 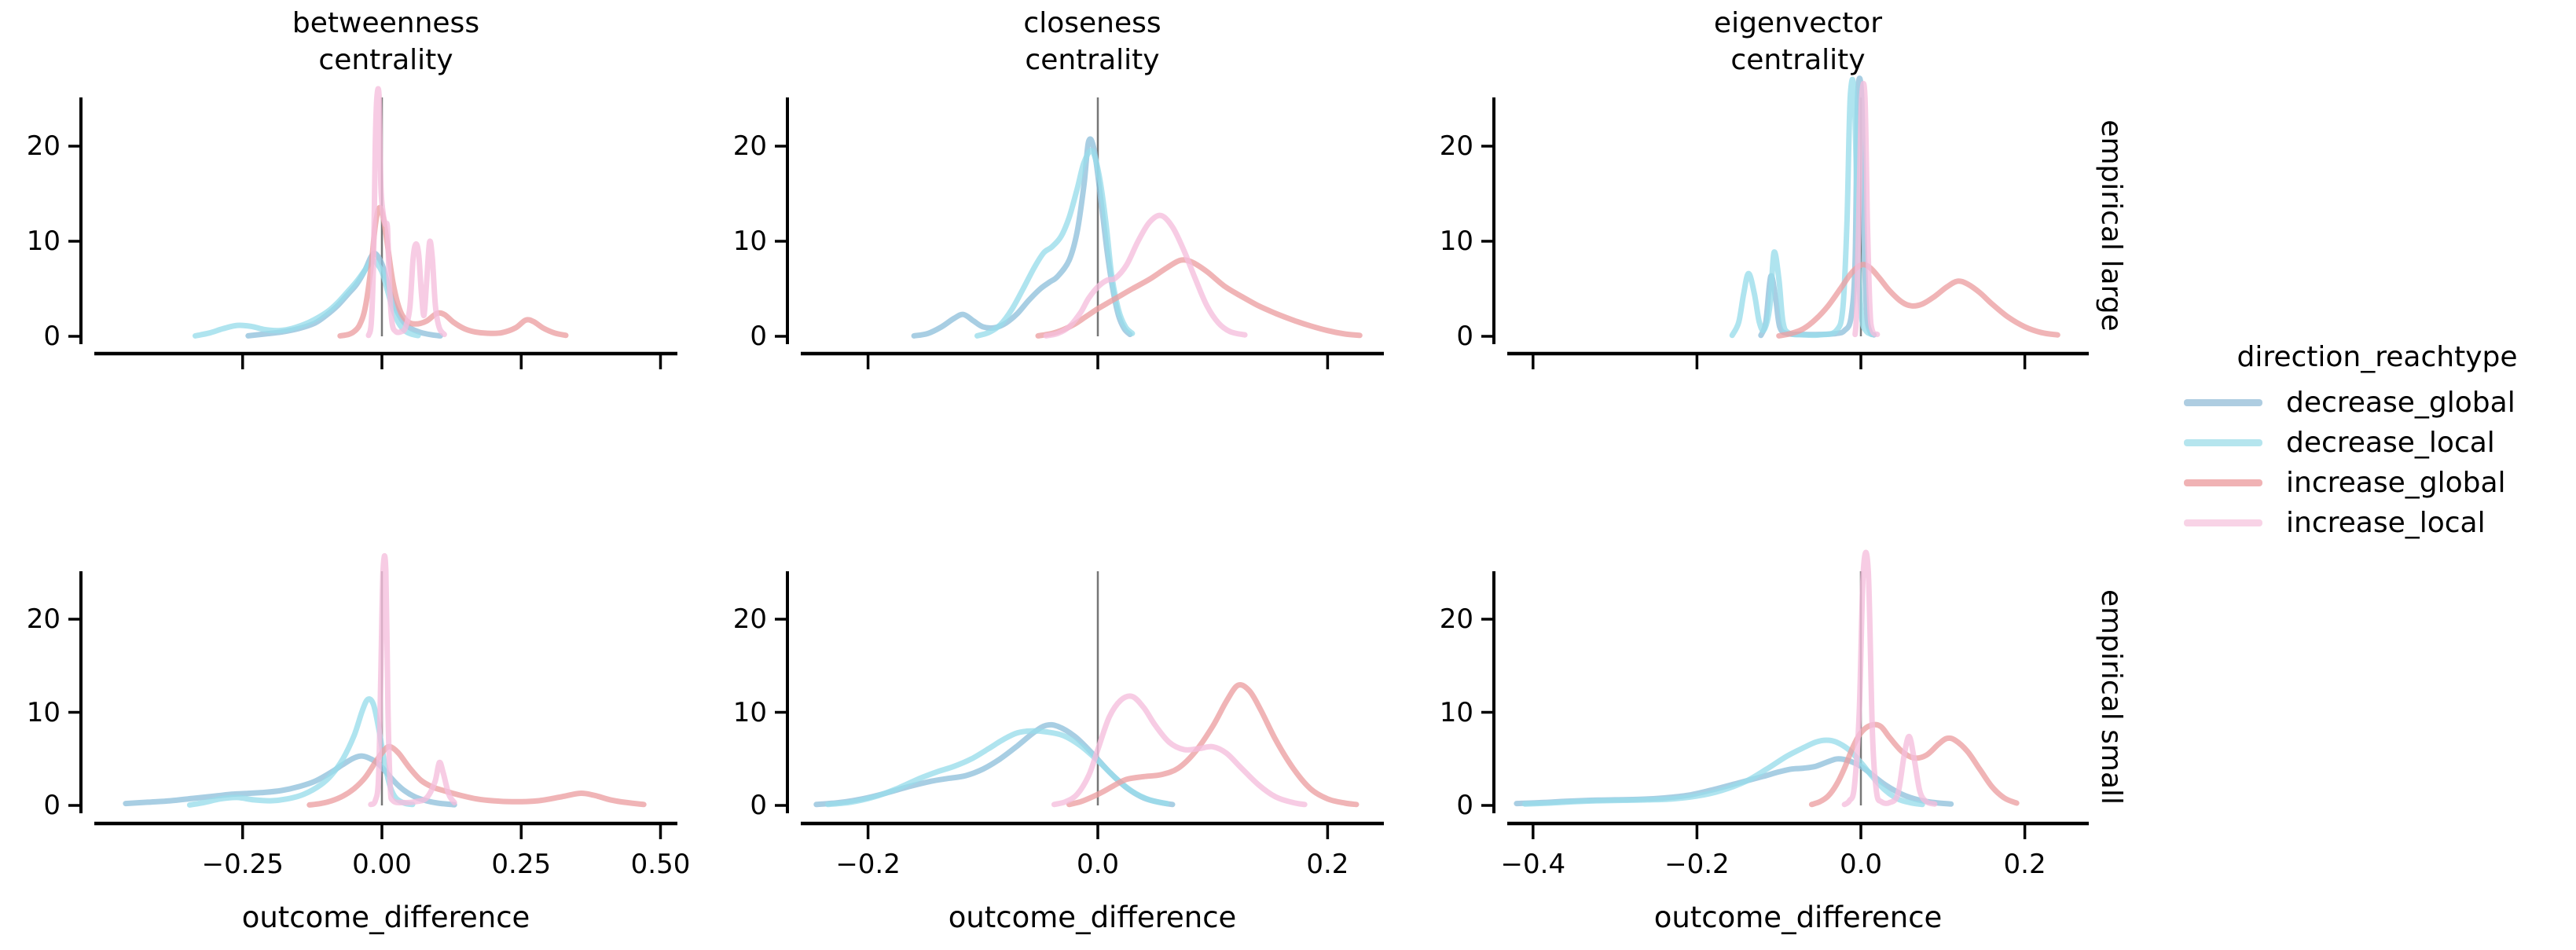 I want to click on row-label: empirical large, so click(x=2111, y=225).